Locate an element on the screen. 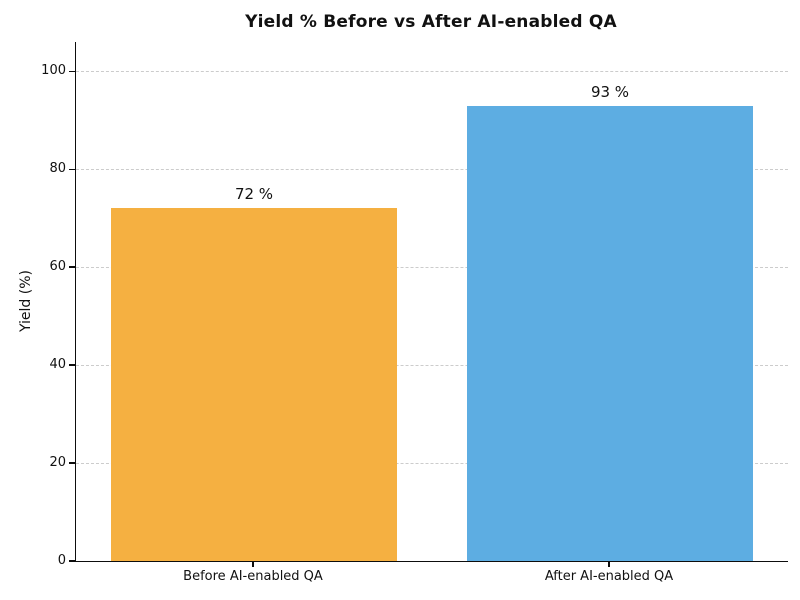 This screenshot has height=600, width=800. bar-value-label-0: 72 % is located at coordinates (254, 194).